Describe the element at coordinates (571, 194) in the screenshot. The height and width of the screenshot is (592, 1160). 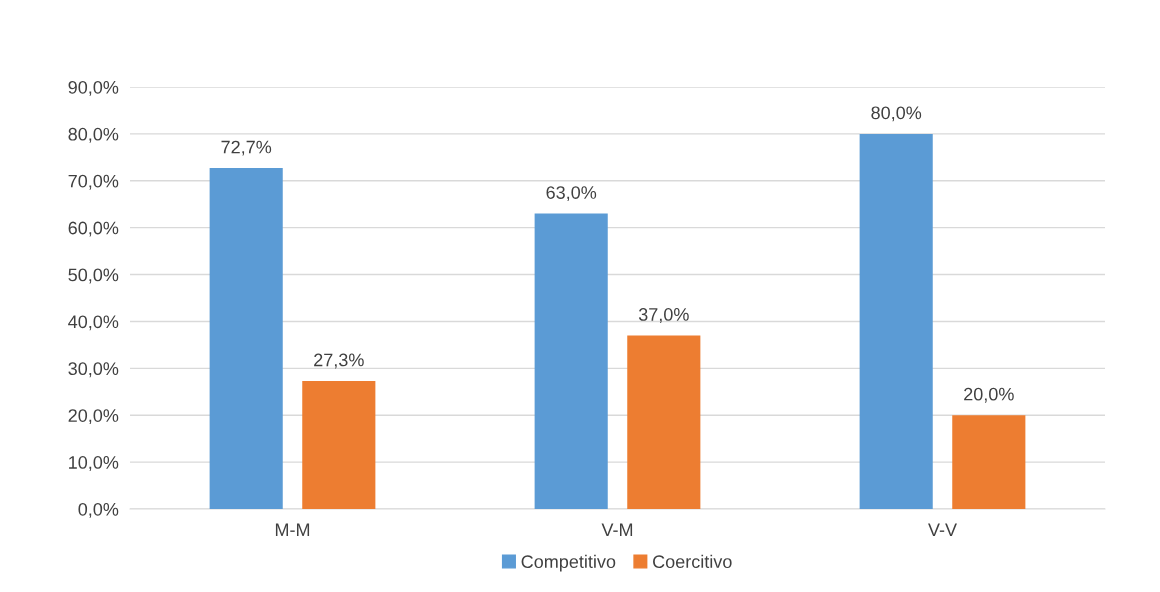
I see `data-label: 63,0%` at that location.